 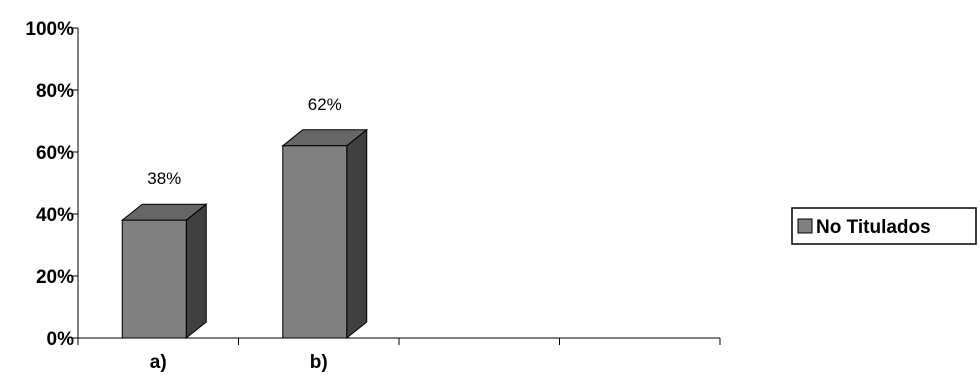 I want to click on y-tick-label: 20%, so click(x=55, y=277).